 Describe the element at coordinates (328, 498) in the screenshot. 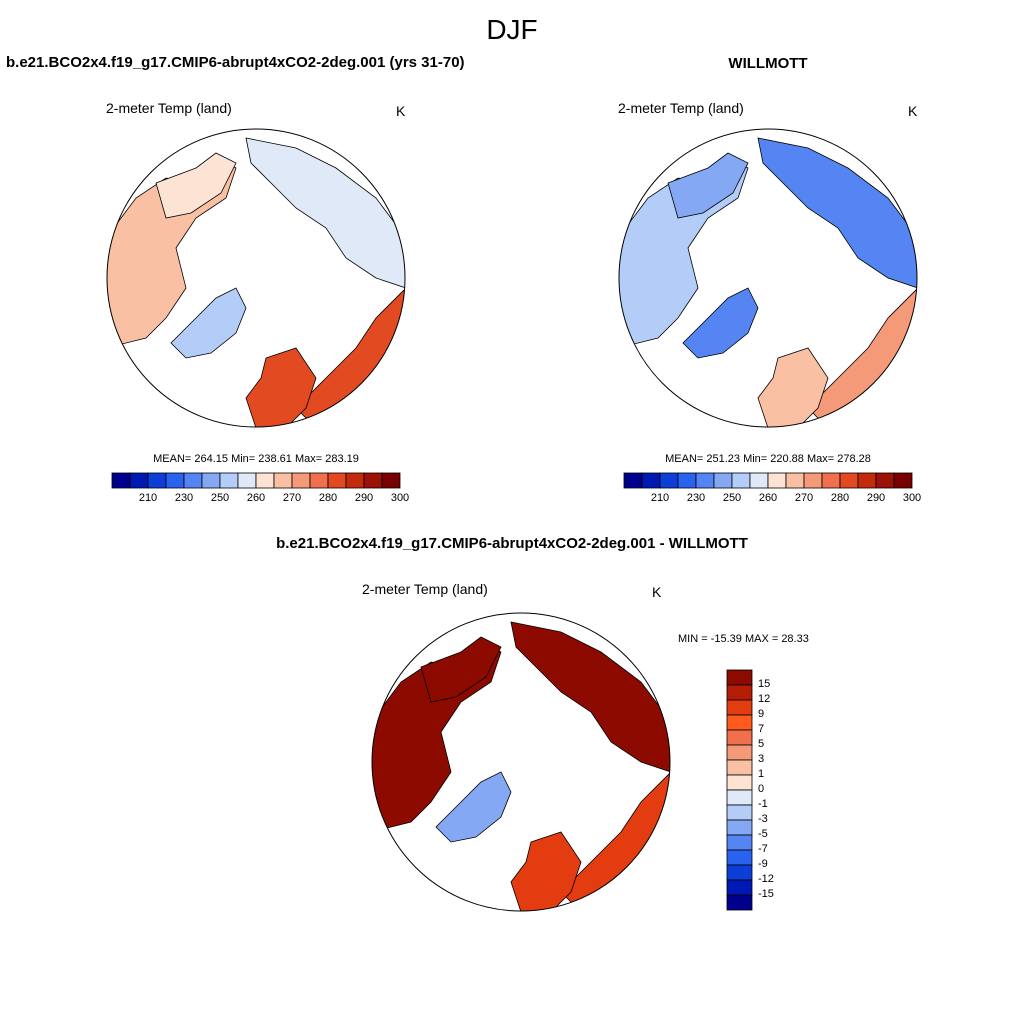

I see `model-colorbar-tick-label: 280` at that location.